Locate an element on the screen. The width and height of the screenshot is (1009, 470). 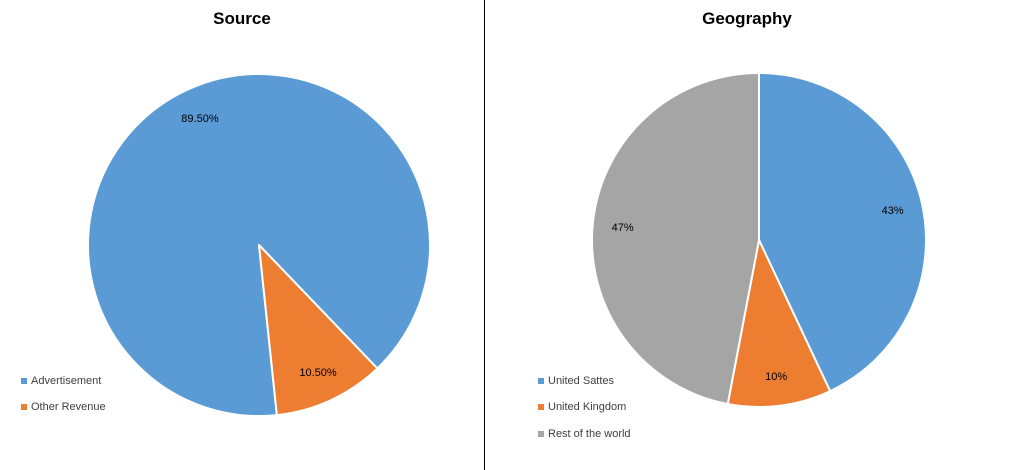
panel-divider is located at coordinates (484, 235).